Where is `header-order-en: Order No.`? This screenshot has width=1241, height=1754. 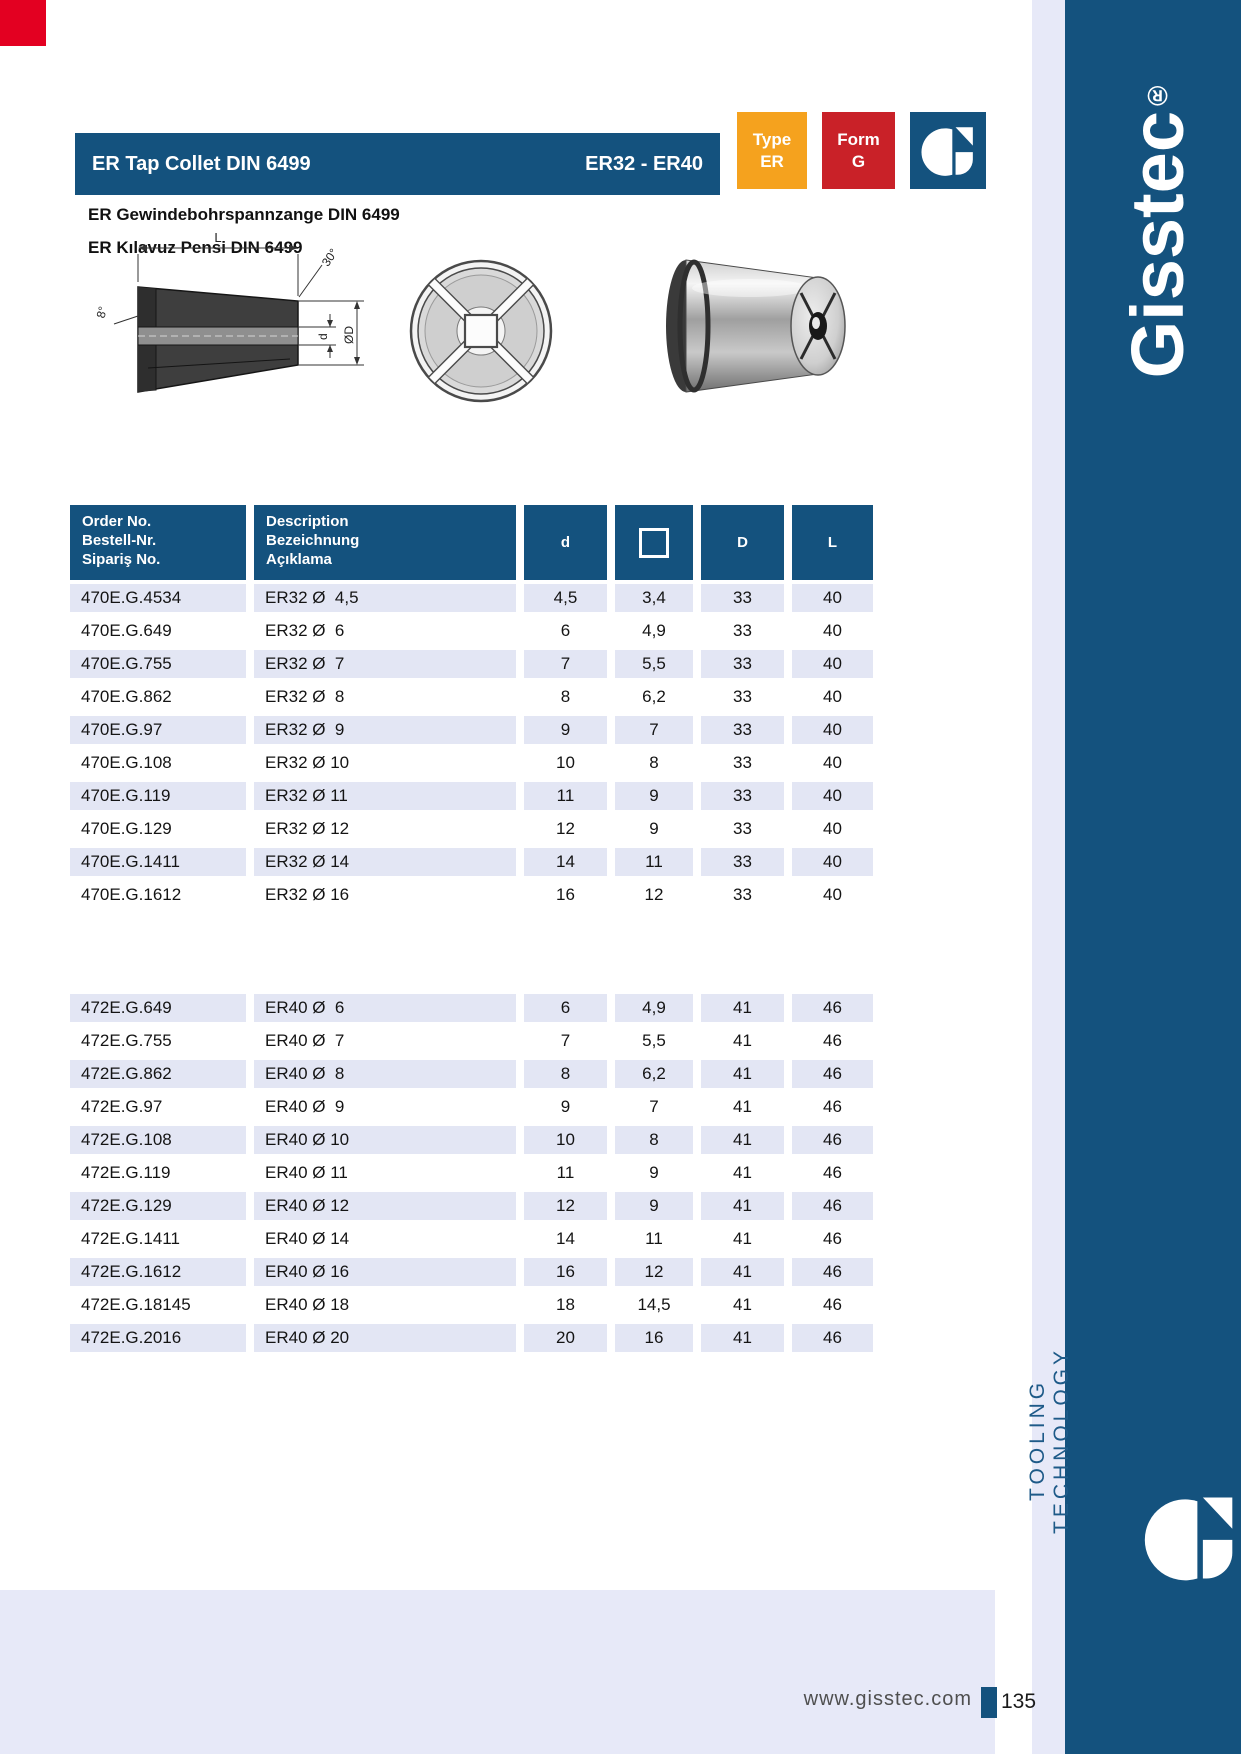
header-order-en: Order No. is located at coordinates (117, 521).